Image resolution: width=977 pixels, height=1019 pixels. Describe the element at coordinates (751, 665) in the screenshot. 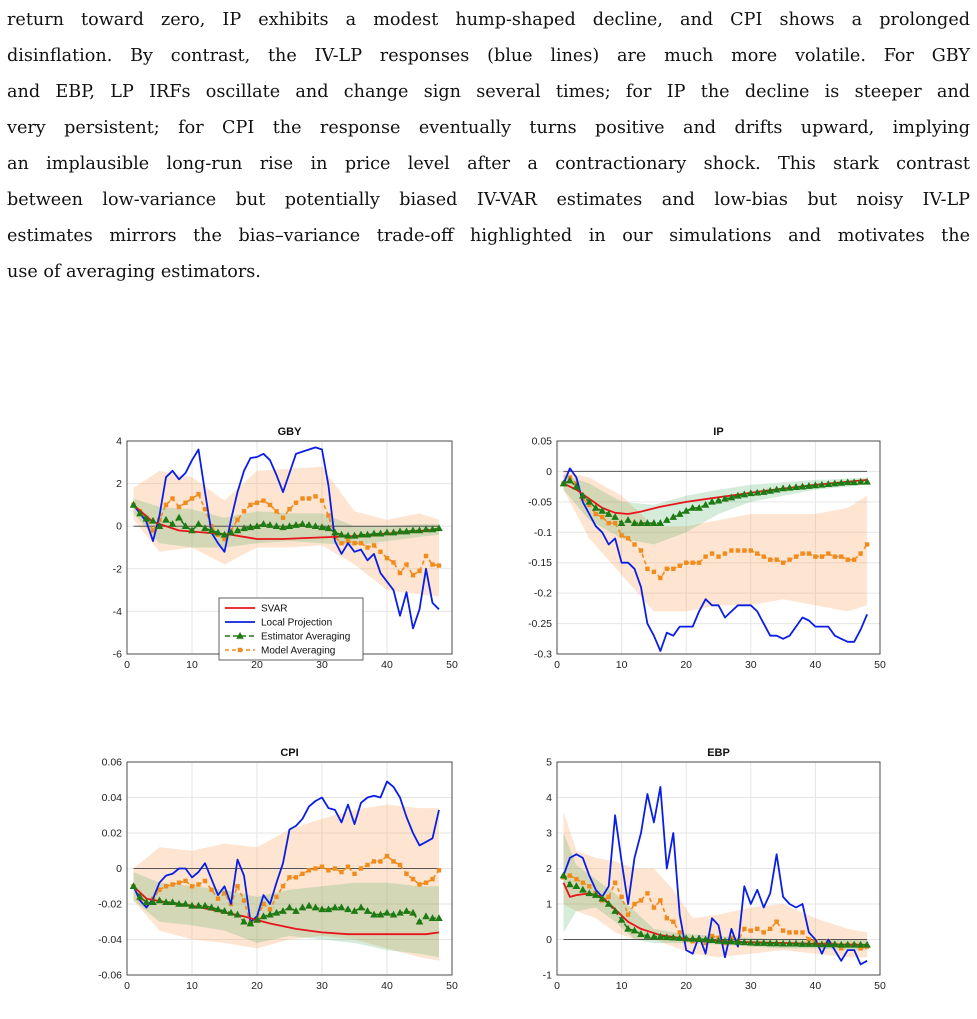

I see `x-tick-label: 30` at that location.